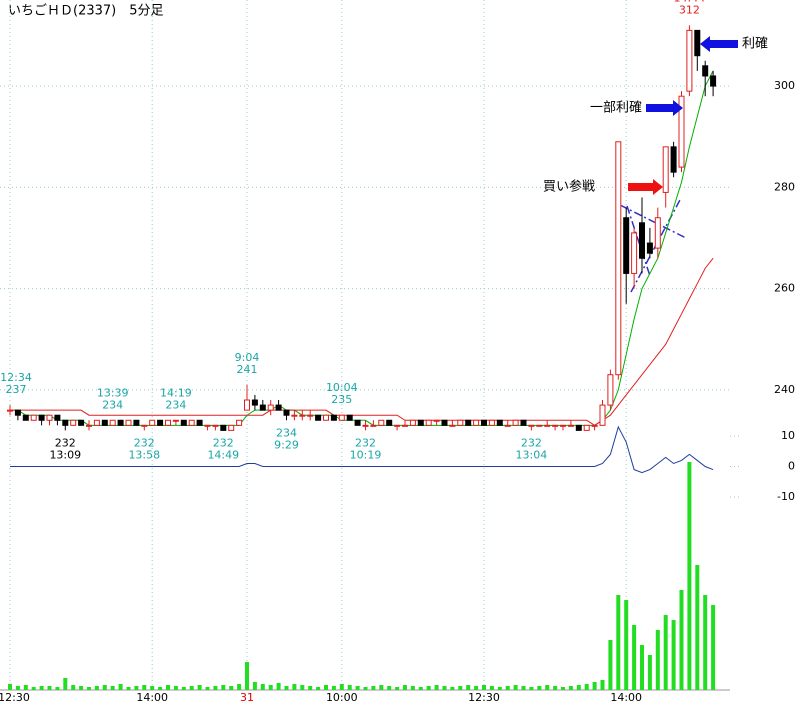 This screenshot has width=800, height=707. I want to click on annotation-value: 237, so click(16, 389).